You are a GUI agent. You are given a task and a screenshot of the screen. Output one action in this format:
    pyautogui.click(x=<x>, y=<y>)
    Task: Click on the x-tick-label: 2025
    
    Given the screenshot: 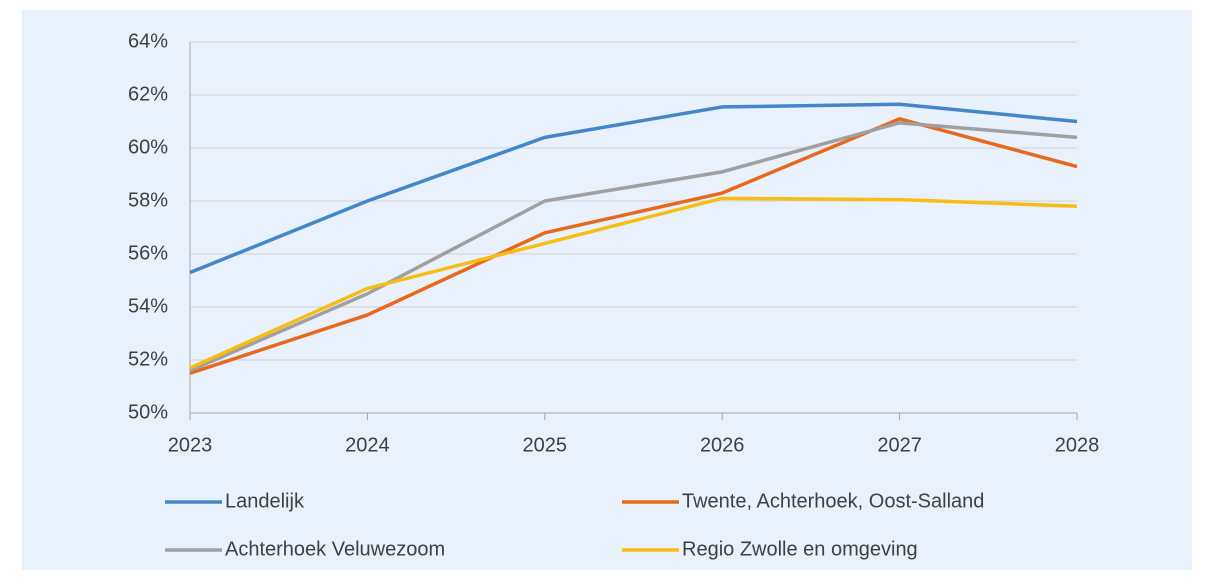 What is the action you would take?
    pyautogui.click(x=545, y=445)
    